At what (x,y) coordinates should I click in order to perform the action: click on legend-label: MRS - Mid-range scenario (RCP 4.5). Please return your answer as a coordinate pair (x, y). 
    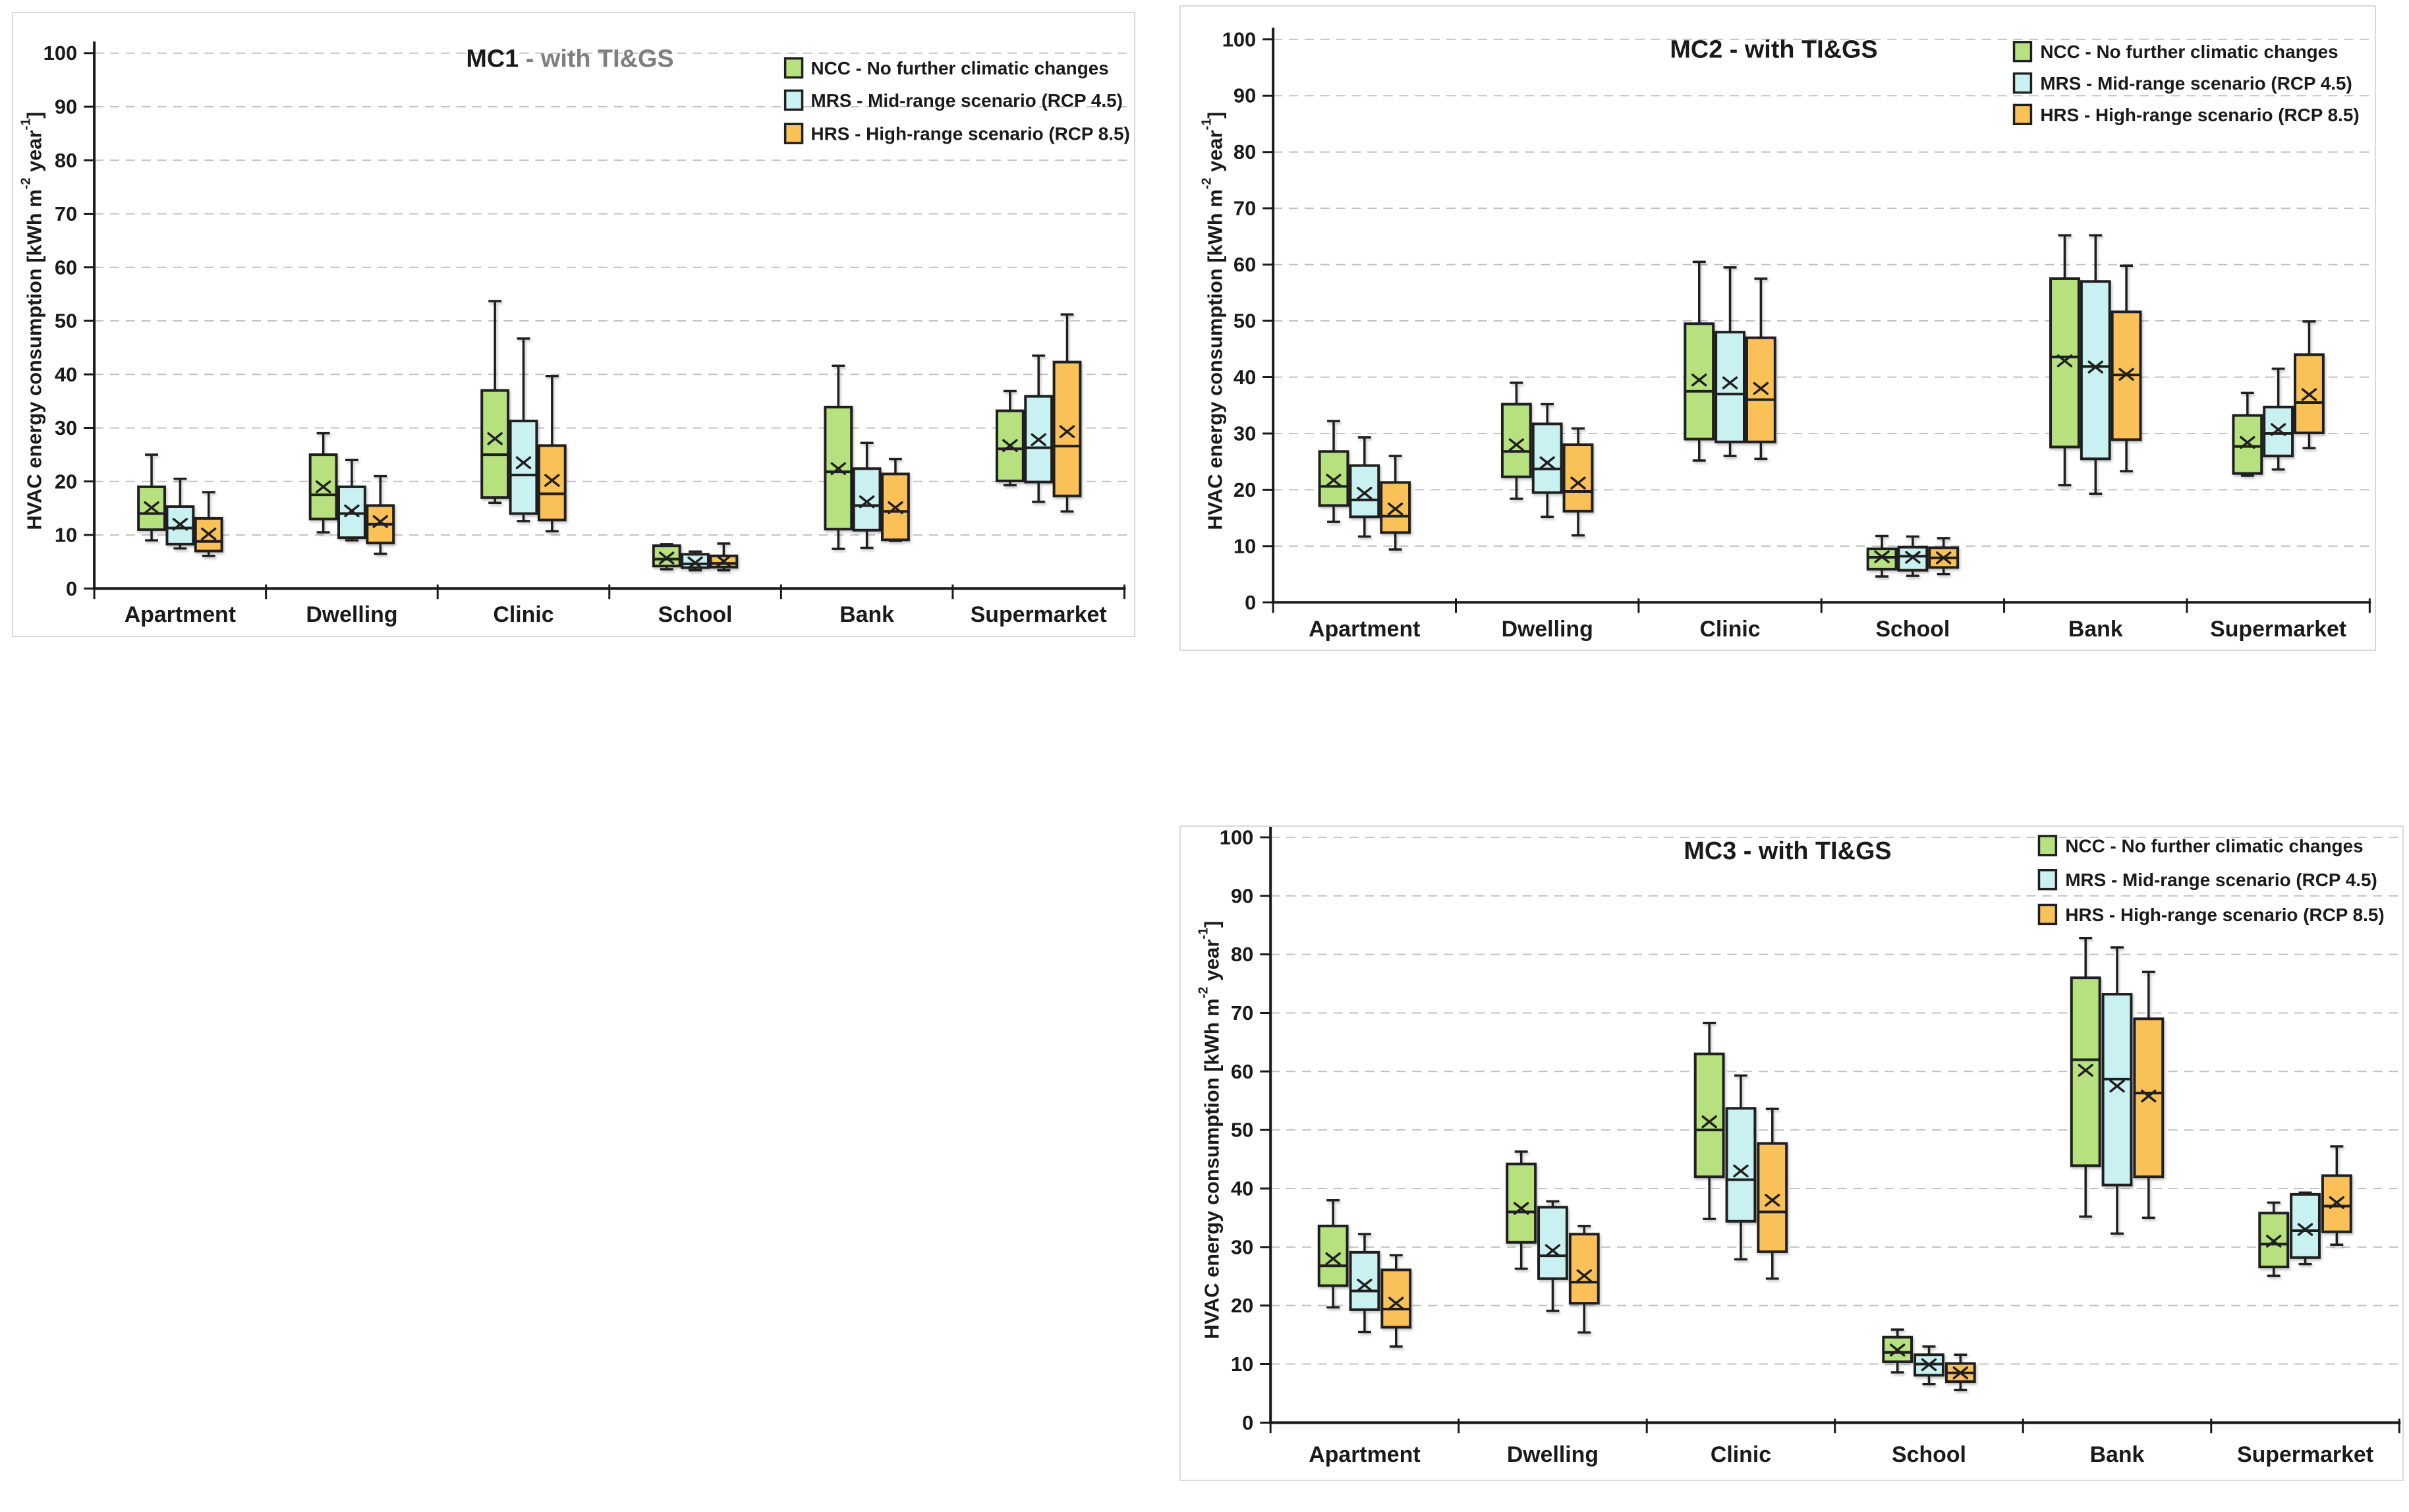
    Looking at the image, I should click on (2196, 83).